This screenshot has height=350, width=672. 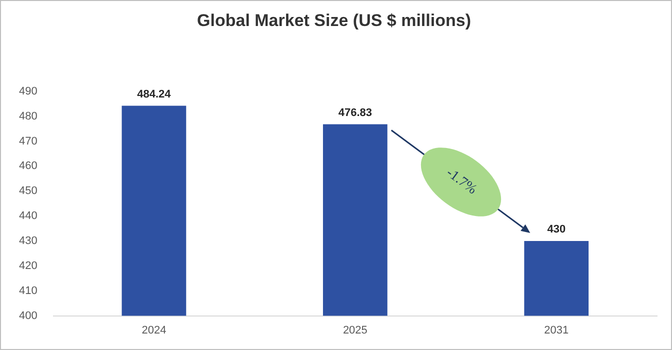 I want to click on y-tick-label: 420, so click(x=28, y=266).